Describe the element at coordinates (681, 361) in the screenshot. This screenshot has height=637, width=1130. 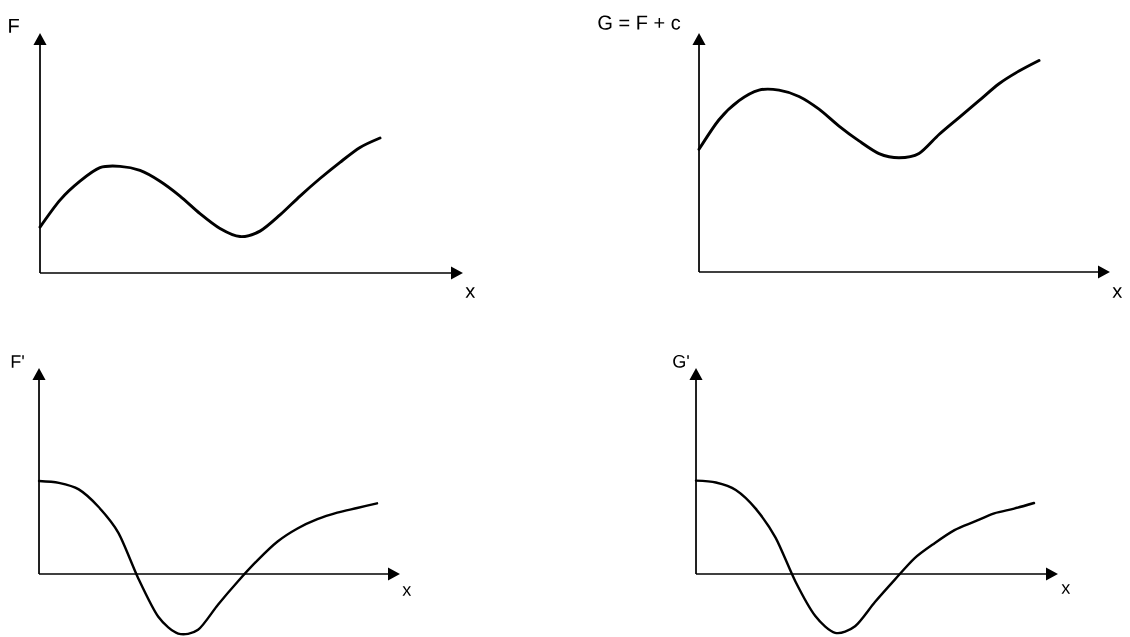
I see `y-axis-title: G'` at that location.